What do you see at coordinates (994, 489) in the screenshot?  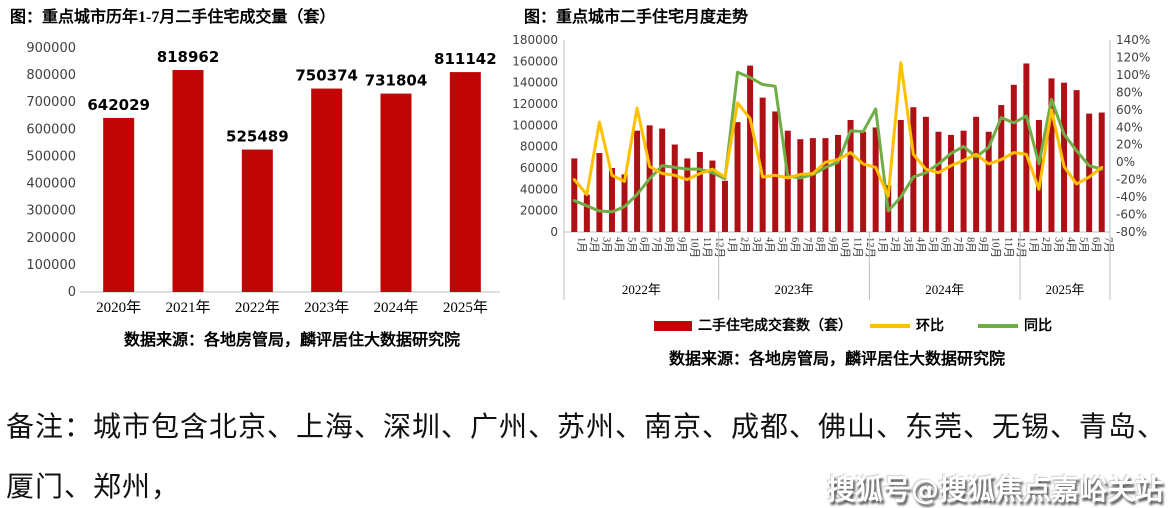 I see `watermark: 搜狐号@搜狐焦点嘉峪关站` at bounding box center [994, 489].